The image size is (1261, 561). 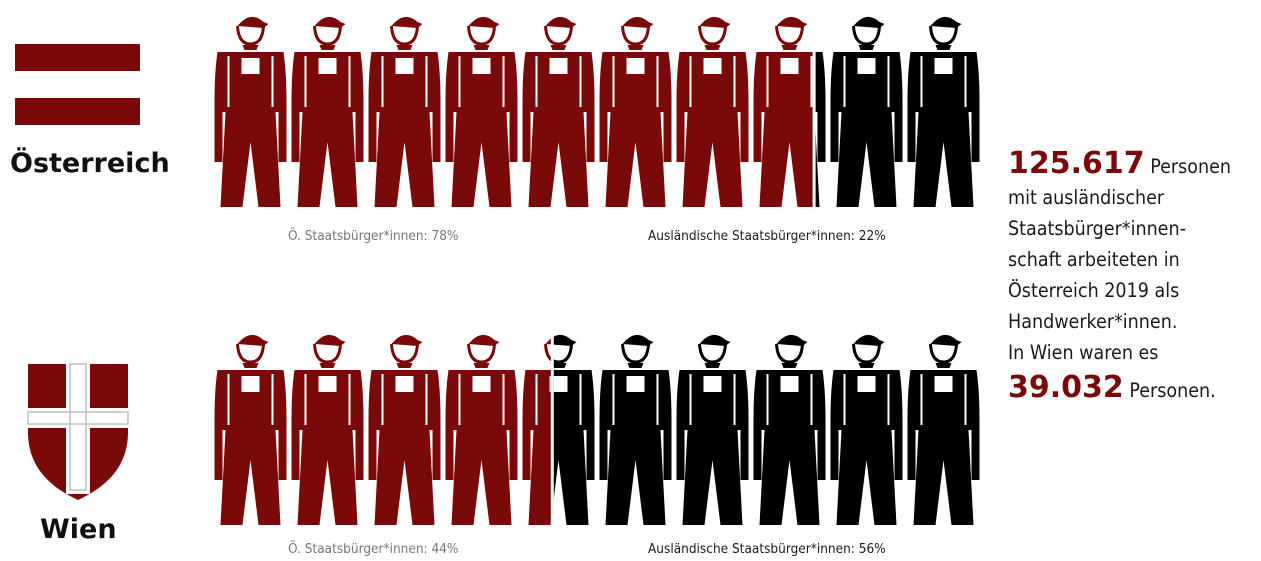 I want to click on label-domestic-vienna: Ö. Staatsbürger*innen: 44%, so click(x=373, y=549).